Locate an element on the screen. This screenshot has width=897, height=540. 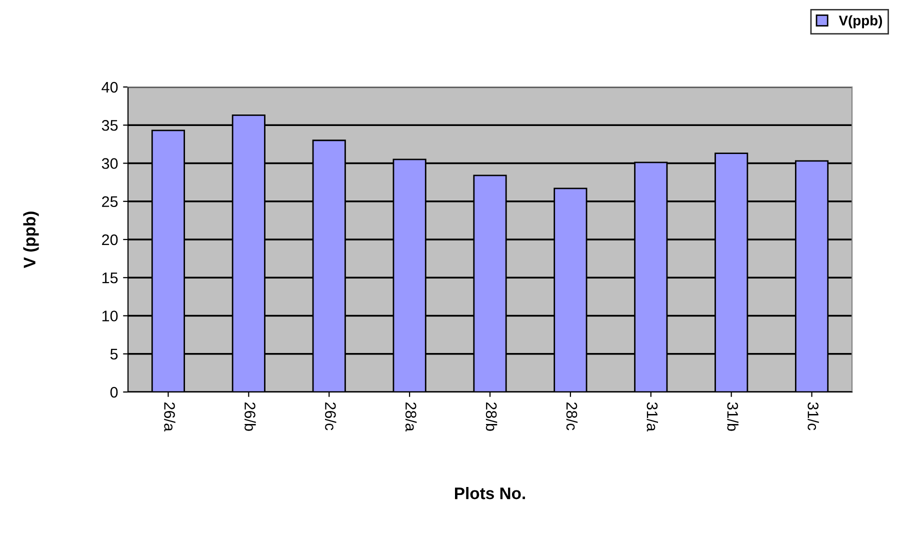
y-tick-label: 35 is located at coordinates (110, 125).